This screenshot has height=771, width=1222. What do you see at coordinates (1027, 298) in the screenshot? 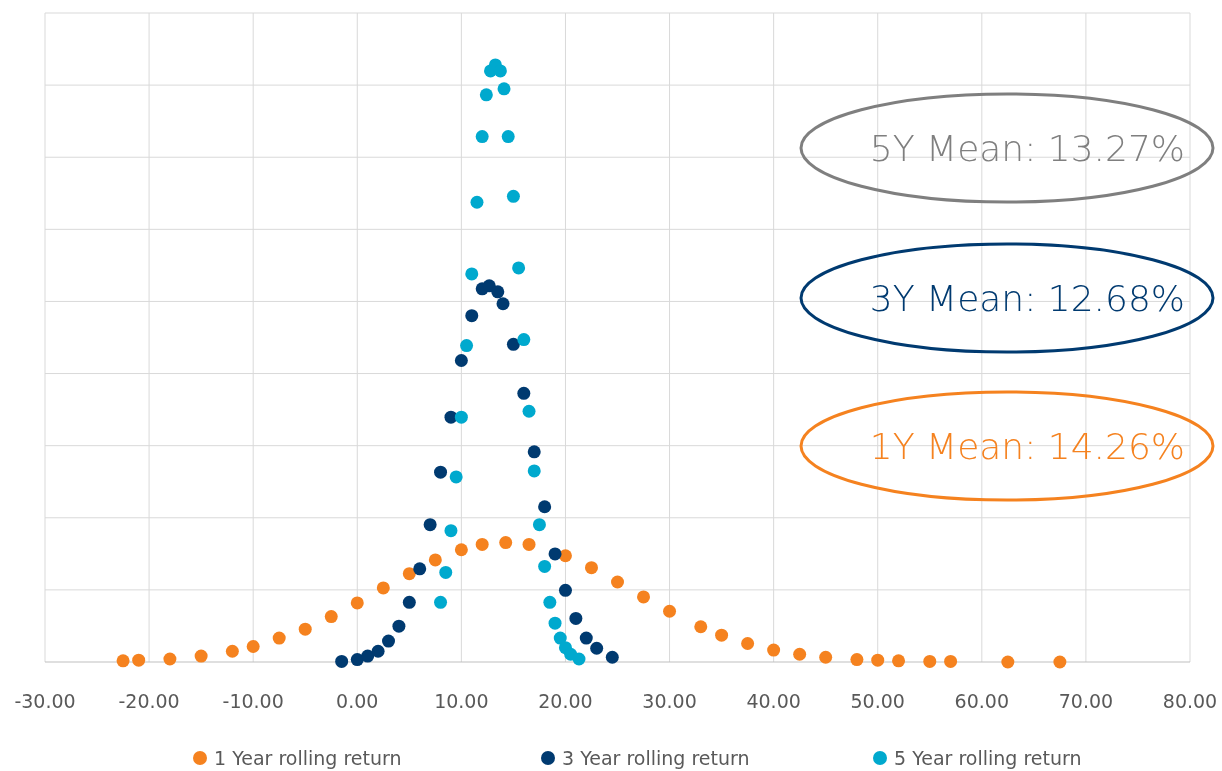
I see `annotation: 3Y Mean: 12.68%` at bounding box center [1027, 298].